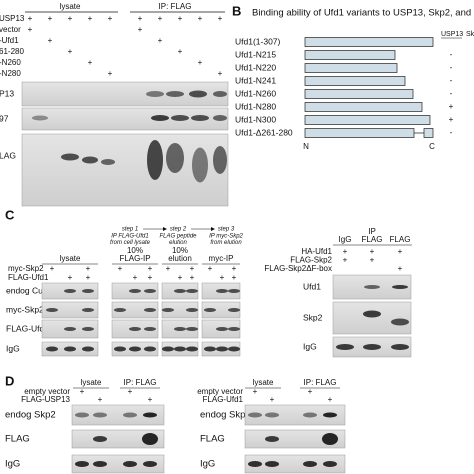 This screenshot has height=474, width=474. I want to click on row-label: myc-Skp2, so click(26, 268).